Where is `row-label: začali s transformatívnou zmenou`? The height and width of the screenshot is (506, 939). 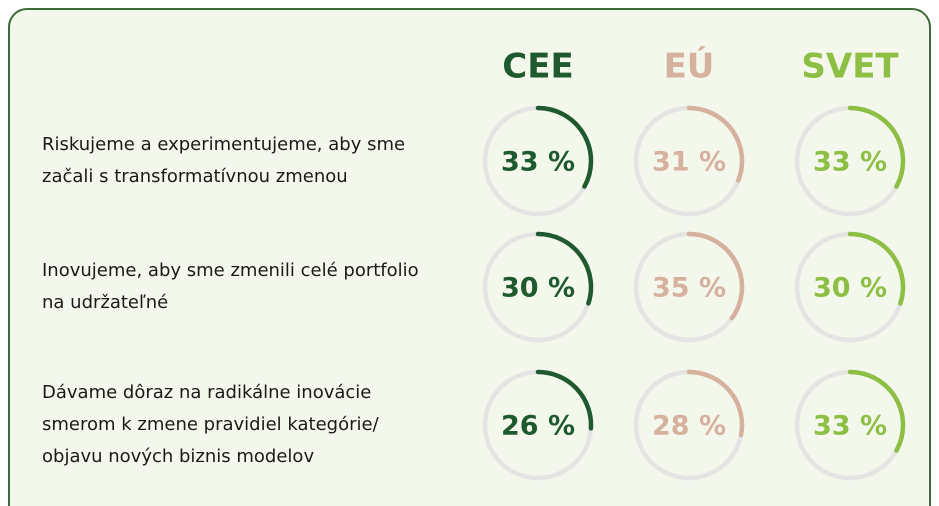
row-label: začali s transformatívnou zmenou is located at coordinates (195, 176).